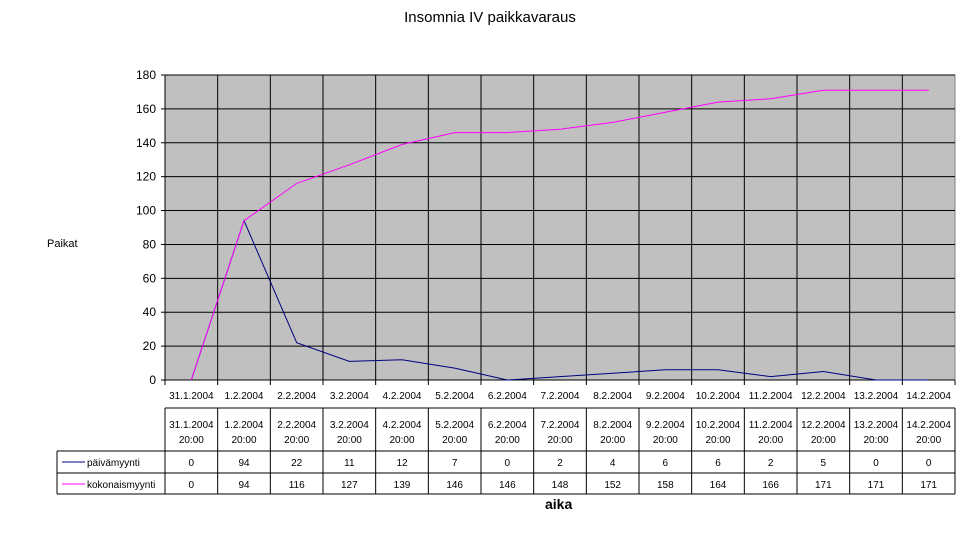 This screenshot has height=540, width=980. What do you see at coordinates (297, 463) in the screenshot?
I see `table-cell-value: 22` at bounding box center [297, 463].